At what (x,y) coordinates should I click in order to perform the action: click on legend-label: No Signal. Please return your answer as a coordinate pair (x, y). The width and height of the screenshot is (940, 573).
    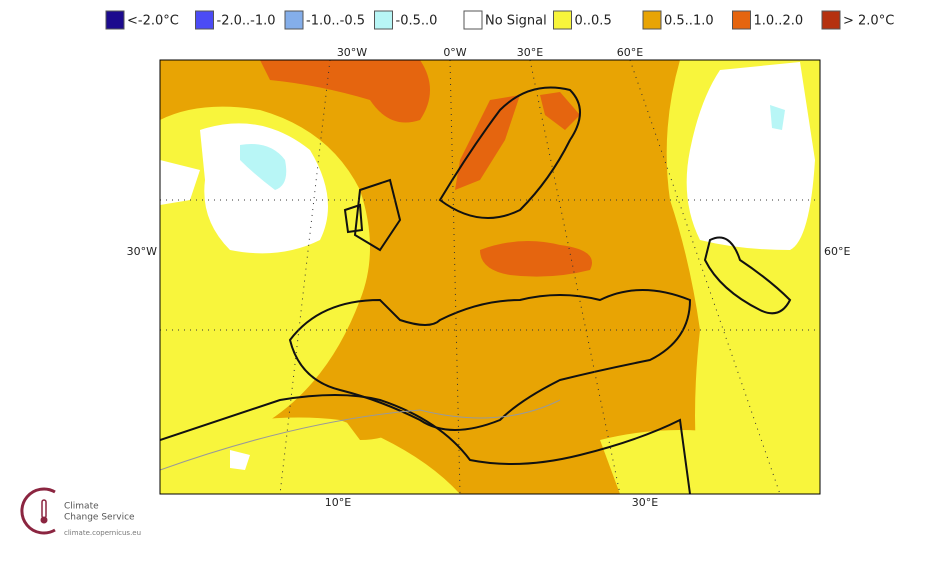
    Looking at the image, I should click on (516, 21).